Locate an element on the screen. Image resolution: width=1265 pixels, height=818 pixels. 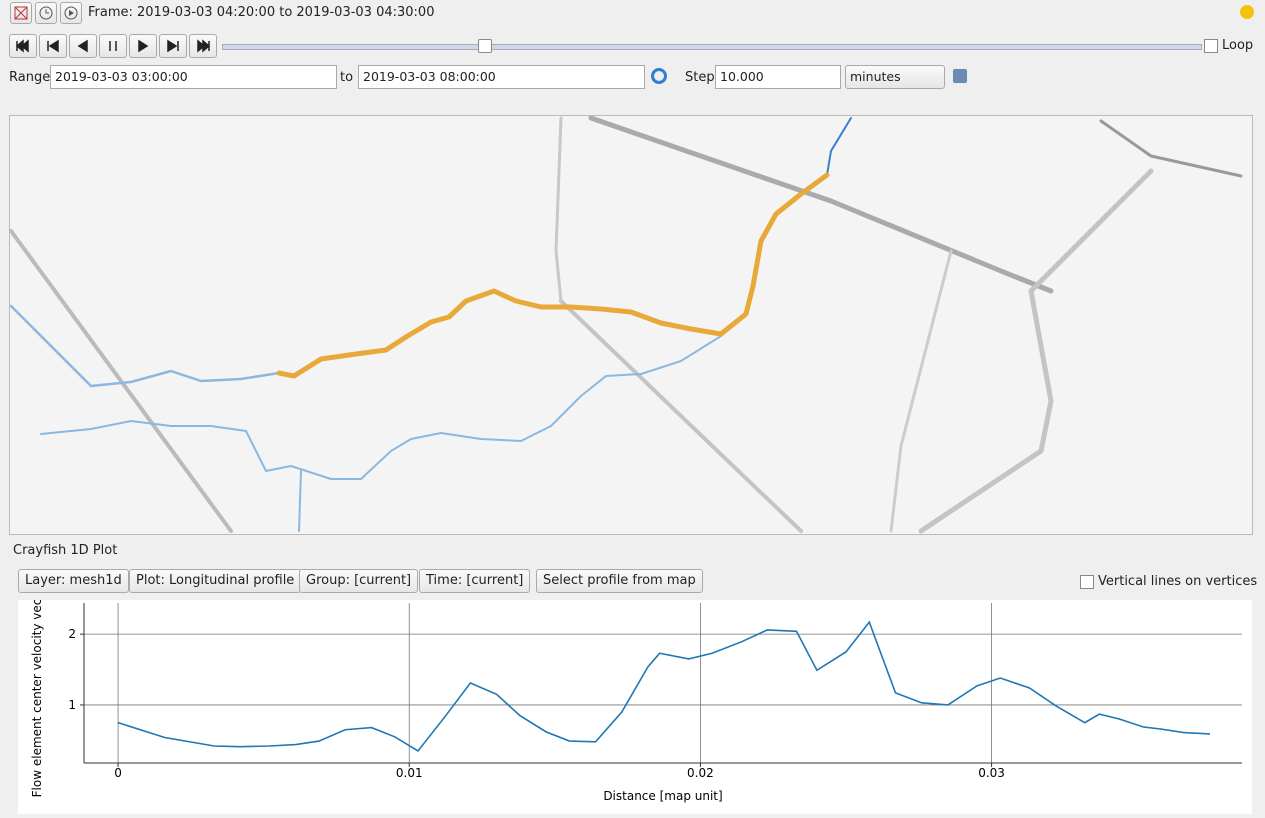
vertical-lines-label: Vertical lines on vertices is located at coordinates (1178, 581).